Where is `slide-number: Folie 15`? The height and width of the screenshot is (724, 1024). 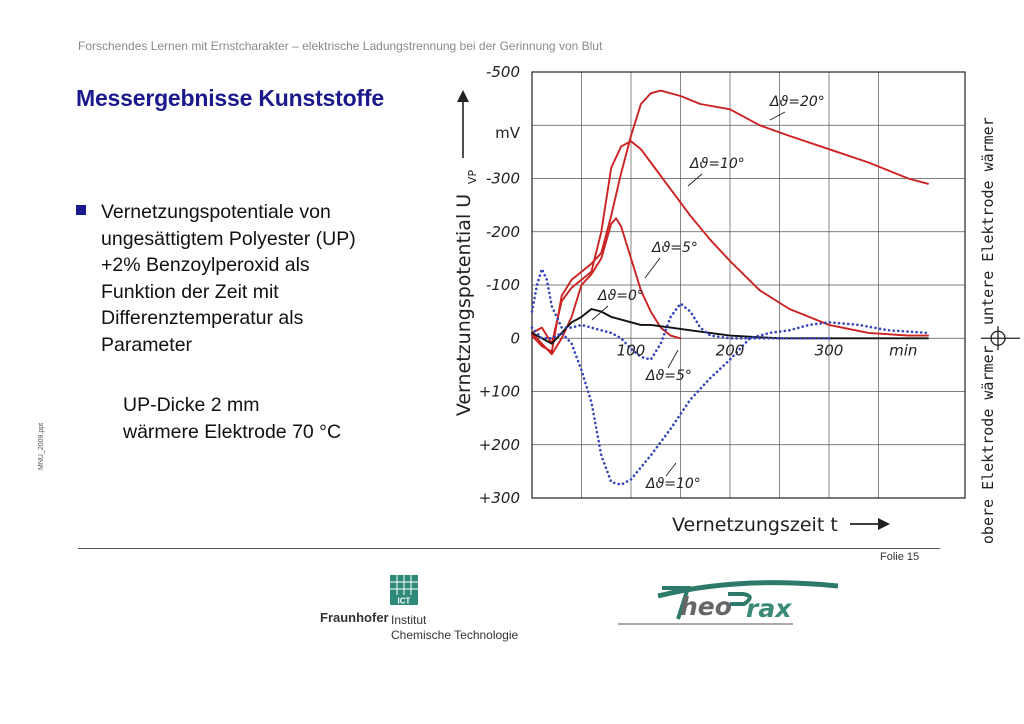
slide-number: Folie 15 is located at coordinates (900, 557).